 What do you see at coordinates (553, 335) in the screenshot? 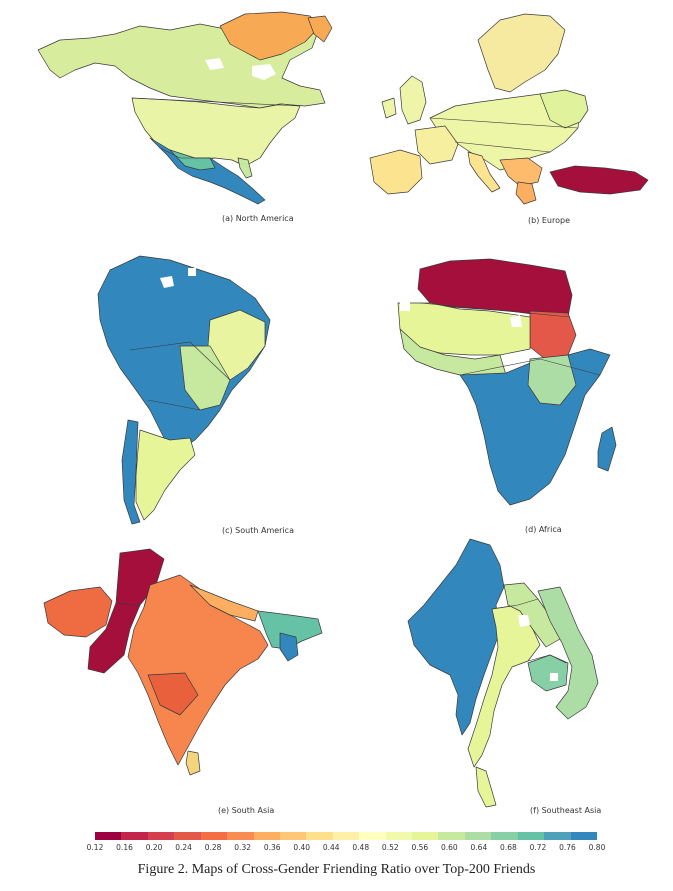
I see `region-egypt-sudan` at bounding box center [553, 335].